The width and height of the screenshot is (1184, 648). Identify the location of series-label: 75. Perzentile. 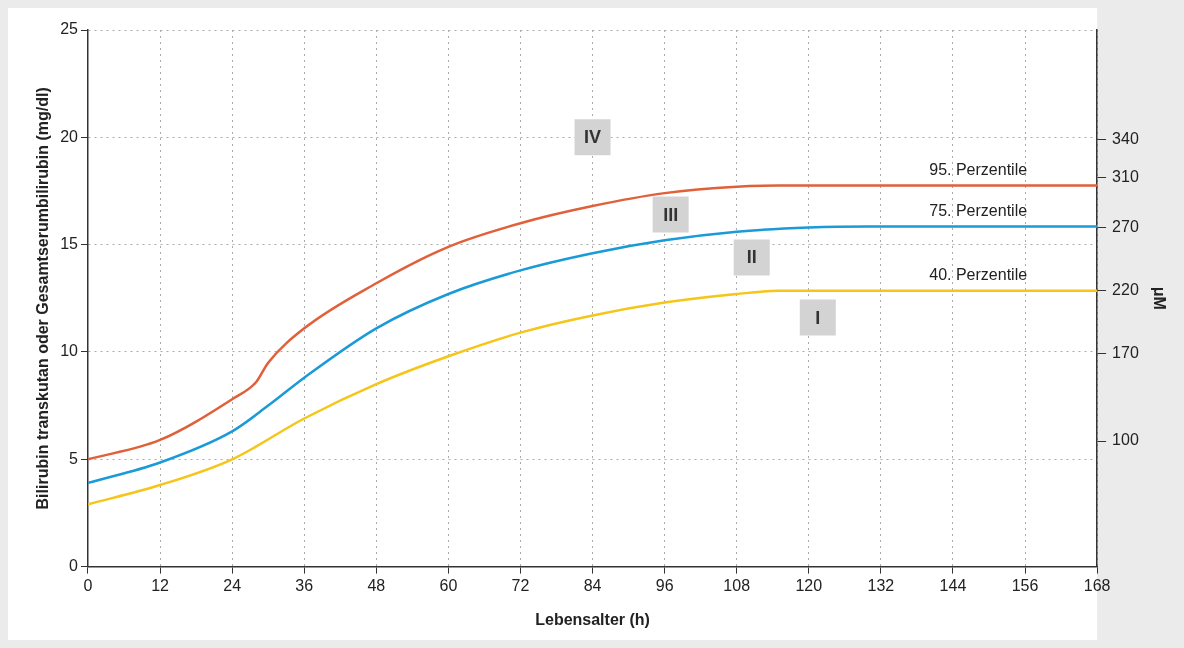
(978, 210).